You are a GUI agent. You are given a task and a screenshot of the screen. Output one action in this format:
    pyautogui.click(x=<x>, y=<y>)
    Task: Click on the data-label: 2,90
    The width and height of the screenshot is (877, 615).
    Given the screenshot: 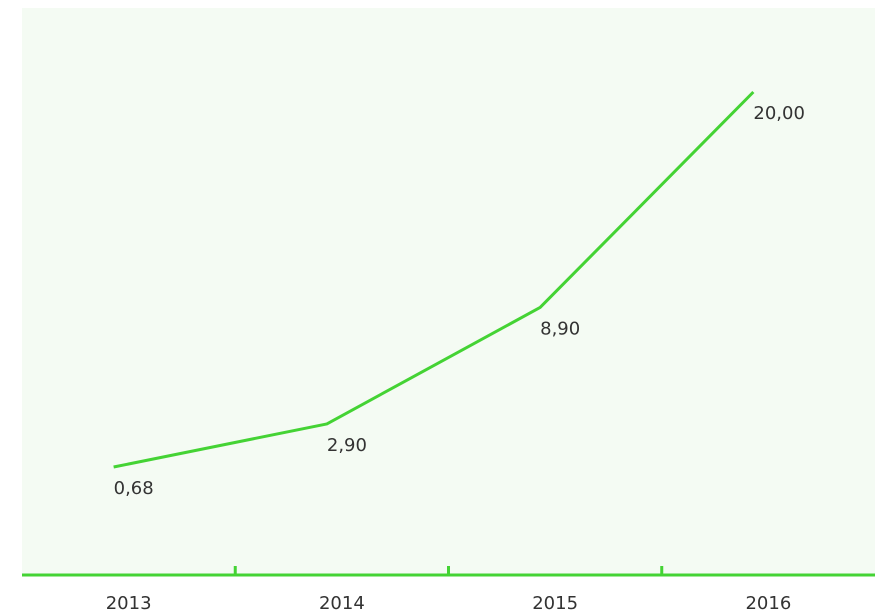 What is the action you would take?
    pyautogui.click(x=347, y=445)
    